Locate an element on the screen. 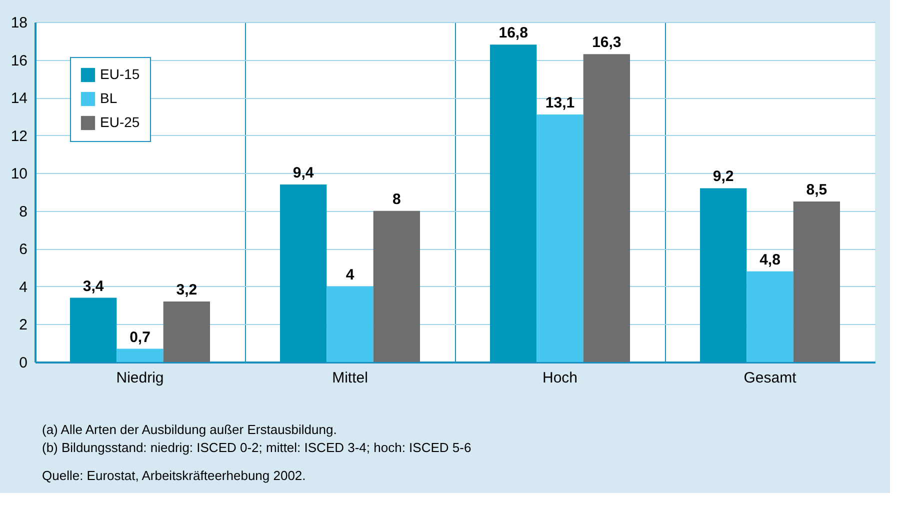  text: (b) Bildungsstand: niedrig: ISCED 0-2; mittel: ISCED 3-4; hoch: ISCED 5-6 is located at coordinates (257, 447).